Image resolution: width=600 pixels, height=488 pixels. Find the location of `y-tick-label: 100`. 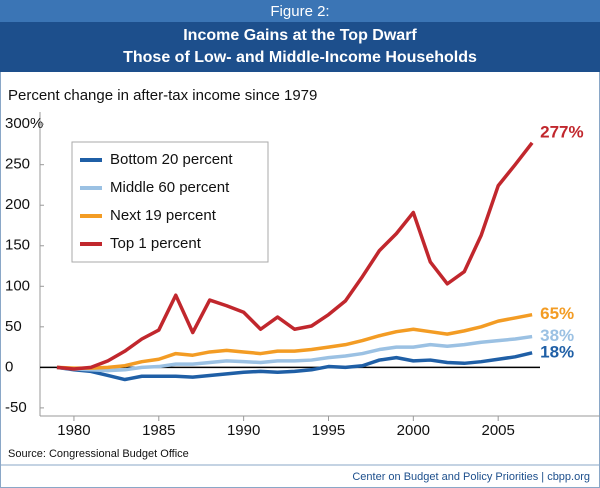

y-tick-label: 100 is located at coordinates (17, 285).